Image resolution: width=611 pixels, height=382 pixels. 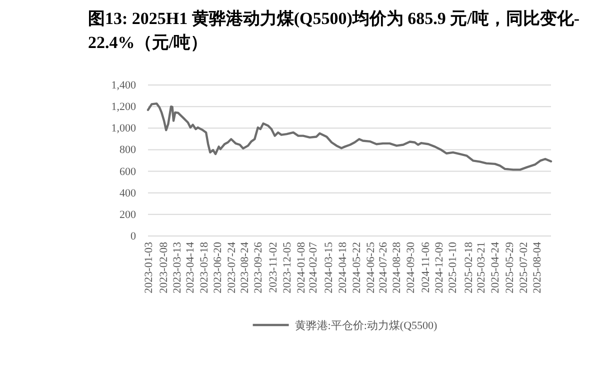 What do you see at coordinates (123, 128) in the screenshot?
I see `y-tick-label: 1,000` at bounding box center [123, 128].